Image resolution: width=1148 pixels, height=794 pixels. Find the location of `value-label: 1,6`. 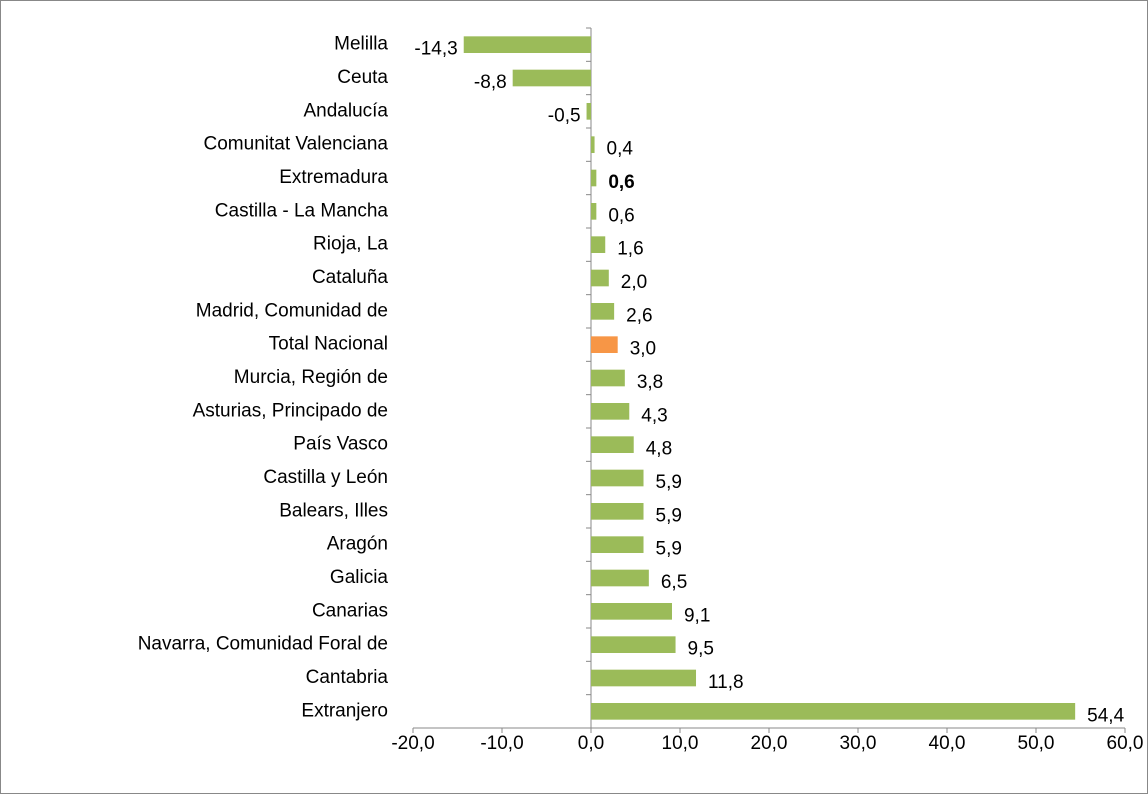

value-label: 1,6 is located at coordinates (630, 249).